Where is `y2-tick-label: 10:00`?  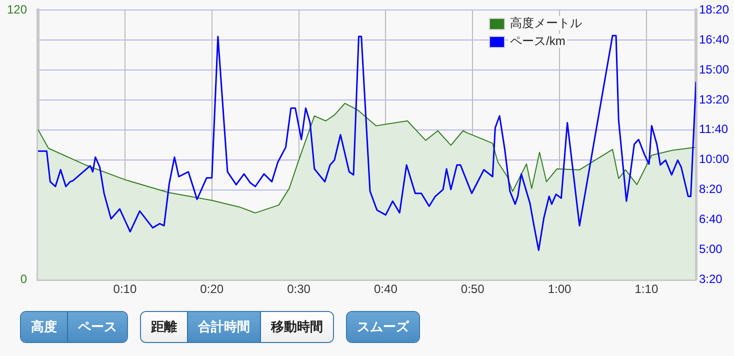 y2-tick-label: 10:00 is located at coordinates (714, 159).